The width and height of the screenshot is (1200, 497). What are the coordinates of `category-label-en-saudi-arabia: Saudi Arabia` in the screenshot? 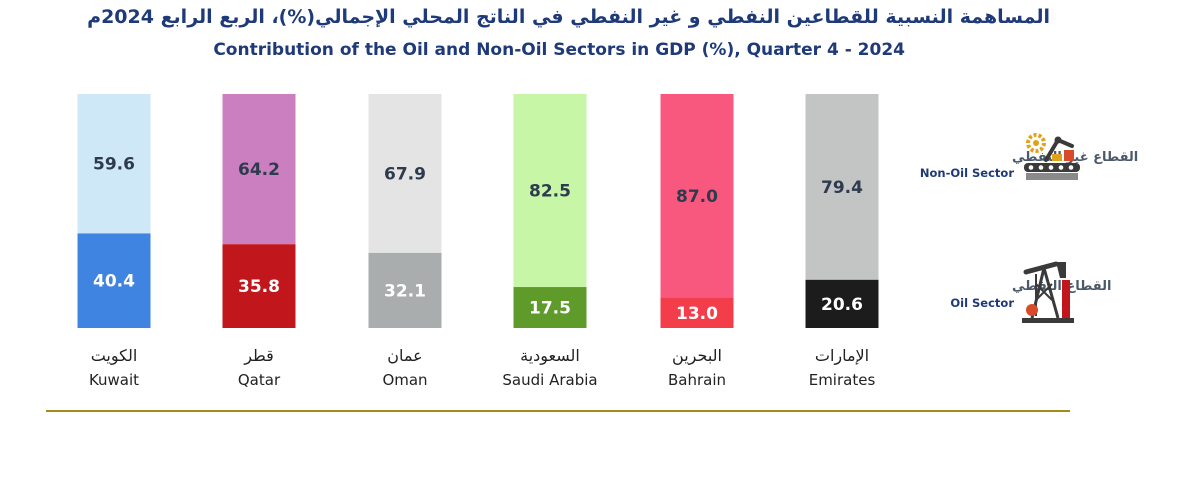 It's located at (549, 380).